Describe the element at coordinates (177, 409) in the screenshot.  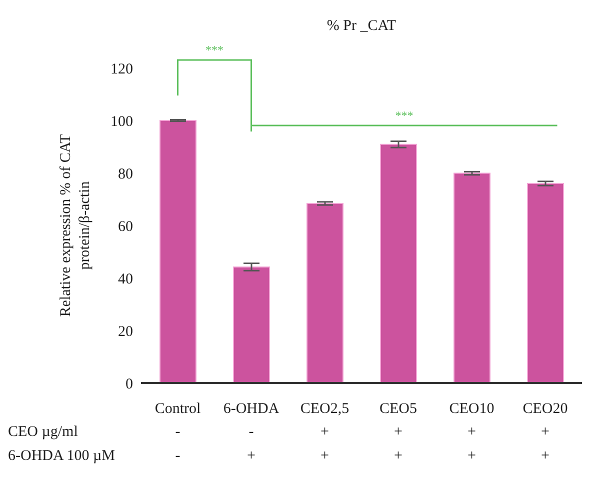
I see `x-tick-label: Control` at that location.